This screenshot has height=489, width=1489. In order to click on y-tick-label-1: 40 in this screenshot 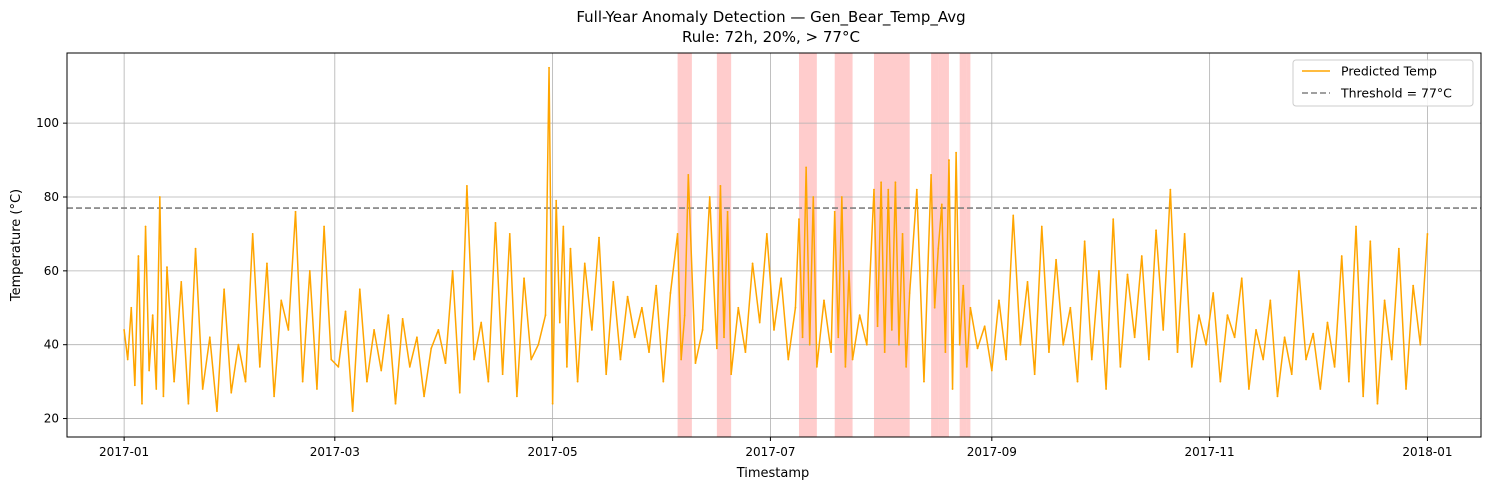, I will do `click(51, 345)`.